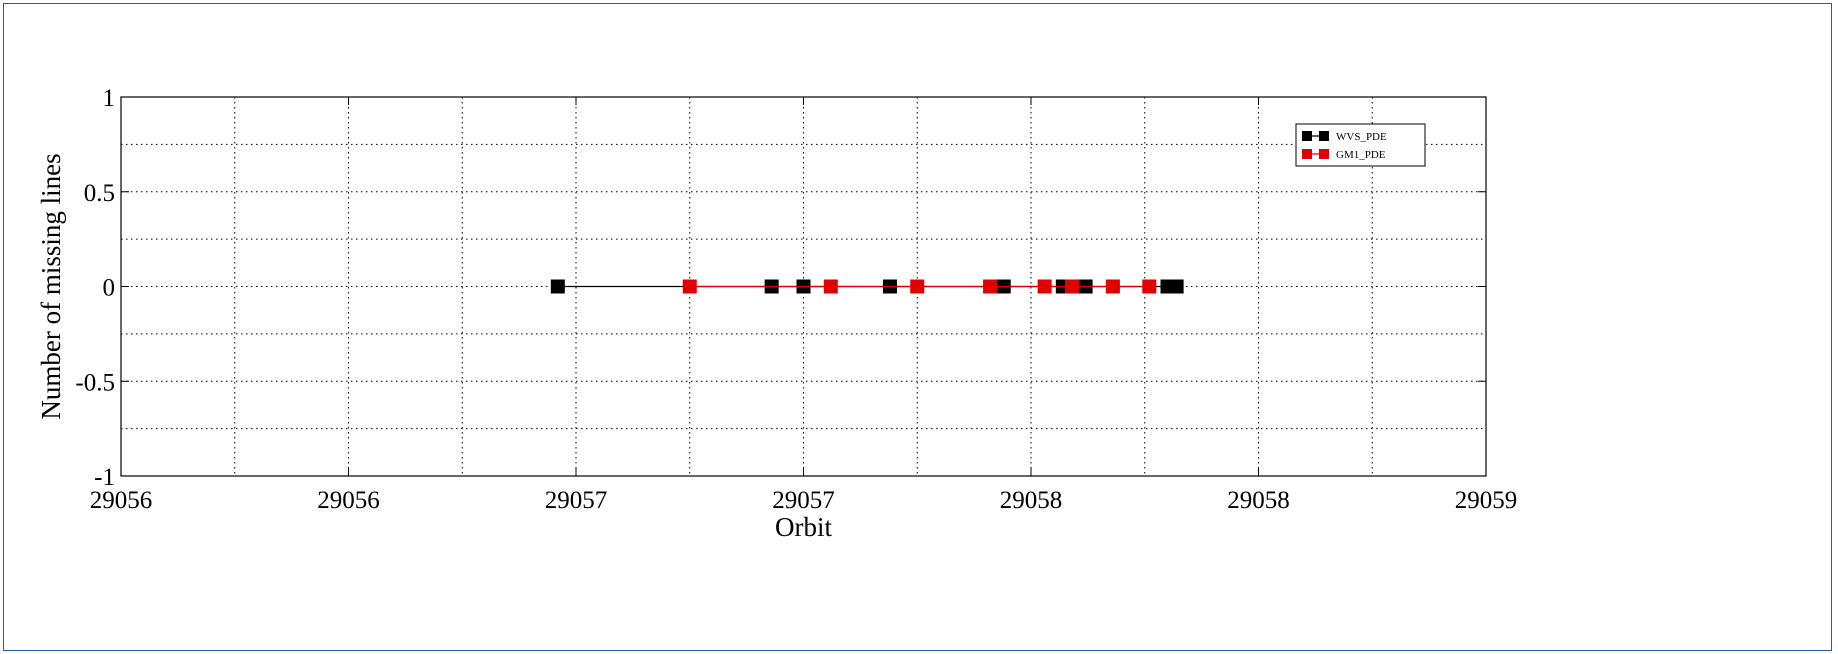 The width and height of the screenshot is (1838, 654). What do you see at coordinates (104, 477) in the screenshot?
I see `y-tick-label: -1` at bounding box center [104, 477].